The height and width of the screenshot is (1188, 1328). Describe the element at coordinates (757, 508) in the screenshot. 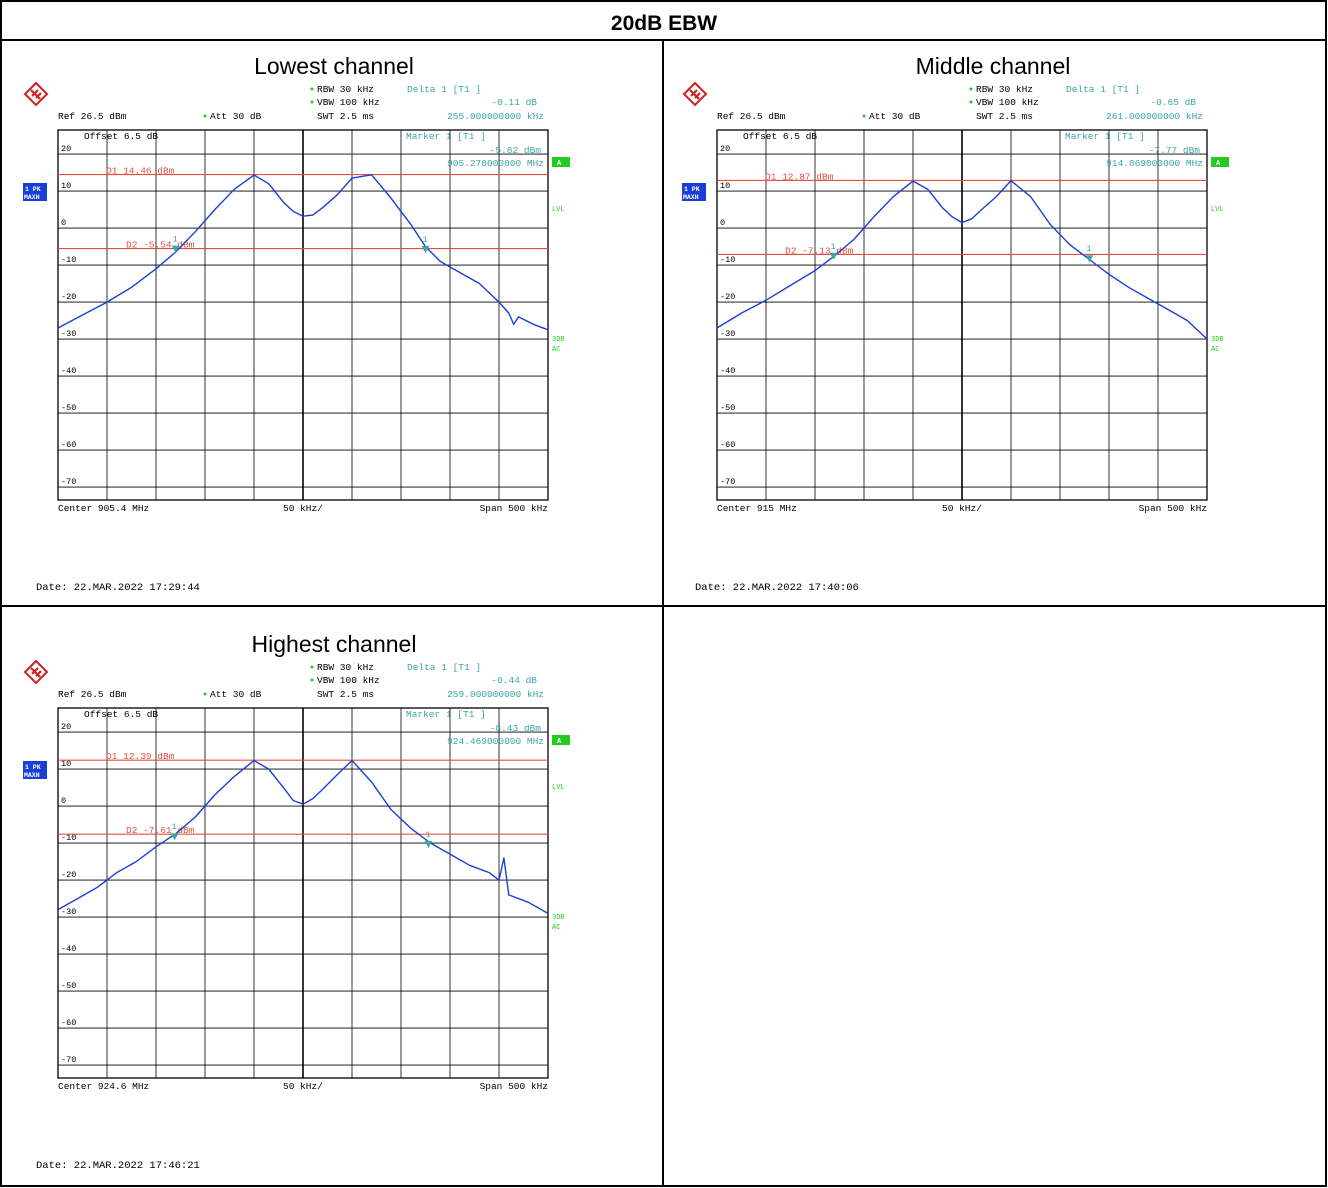

I see `center-freq: Center 915 MHz` at that location.